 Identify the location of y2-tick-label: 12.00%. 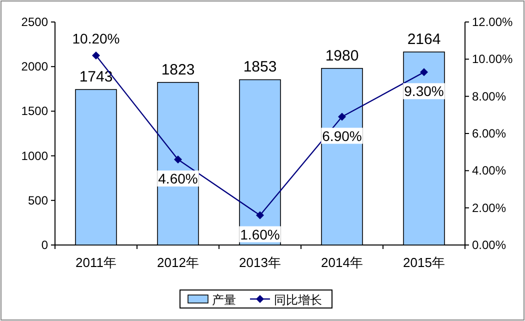
(493, 22).